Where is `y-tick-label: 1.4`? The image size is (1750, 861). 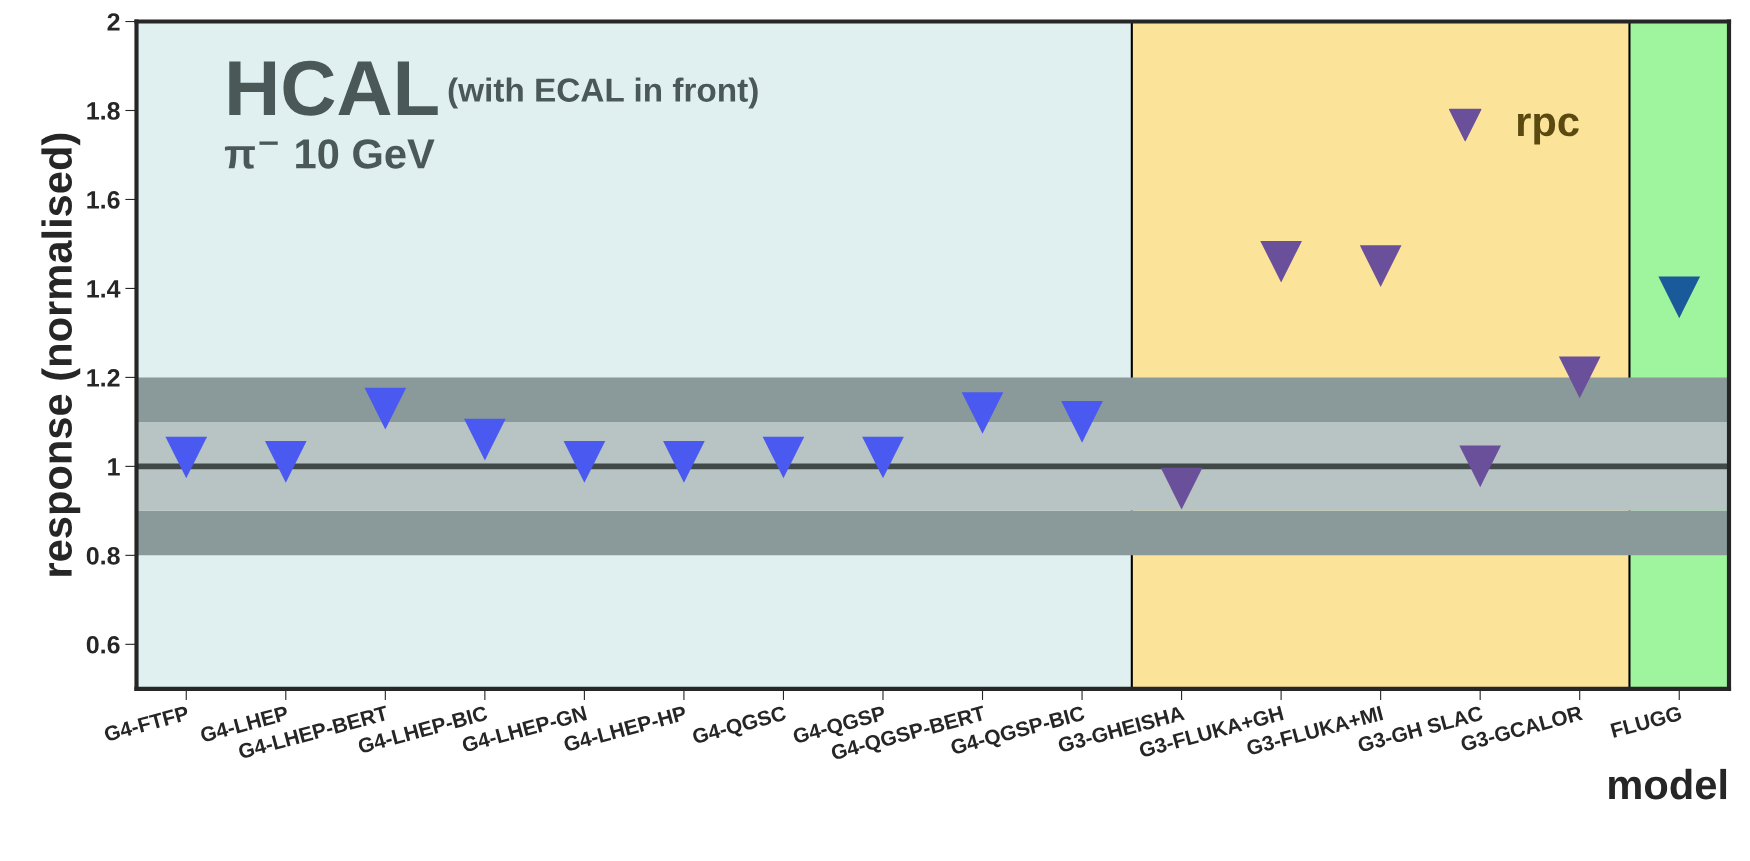
y-tick-label: 1.4 is located at coordinates (104, 289).